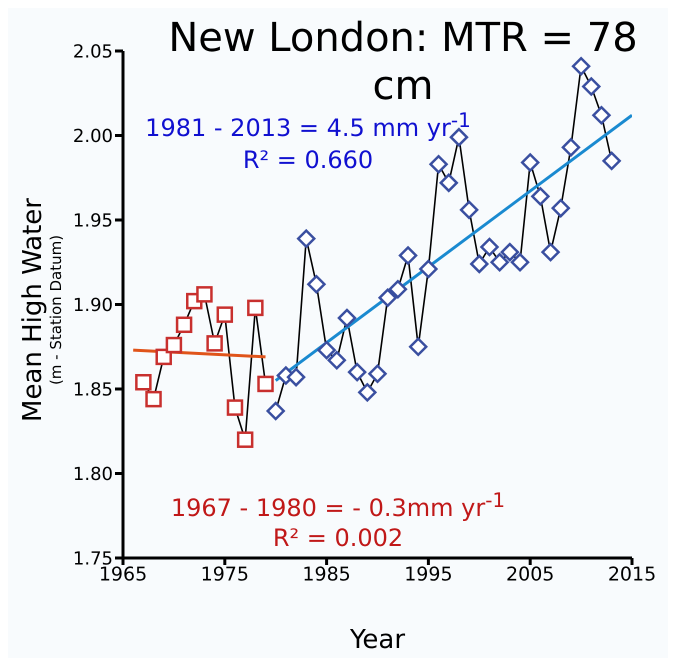  Describe the element at coordinates (428, 574) in the screenshot. I see `x-tick-label: 1995` at that location.